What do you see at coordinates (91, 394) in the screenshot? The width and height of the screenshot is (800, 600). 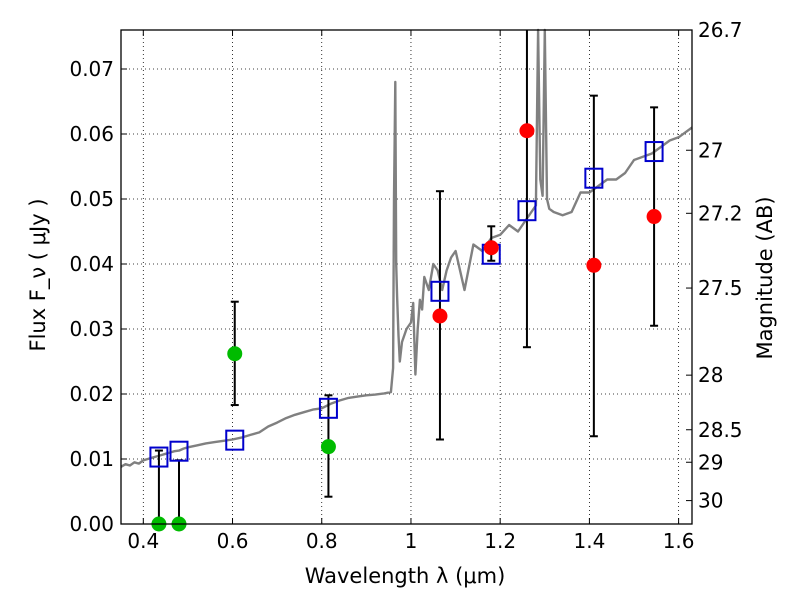 I see `y-tick-label: 0.02` at bounding box center [91, 394].